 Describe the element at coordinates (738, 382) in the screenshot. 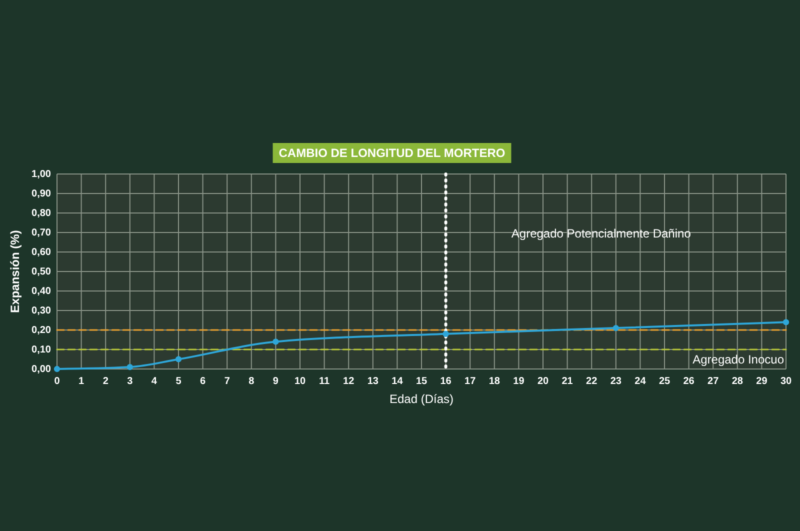

I see `x-tick-label: 28` at that location.